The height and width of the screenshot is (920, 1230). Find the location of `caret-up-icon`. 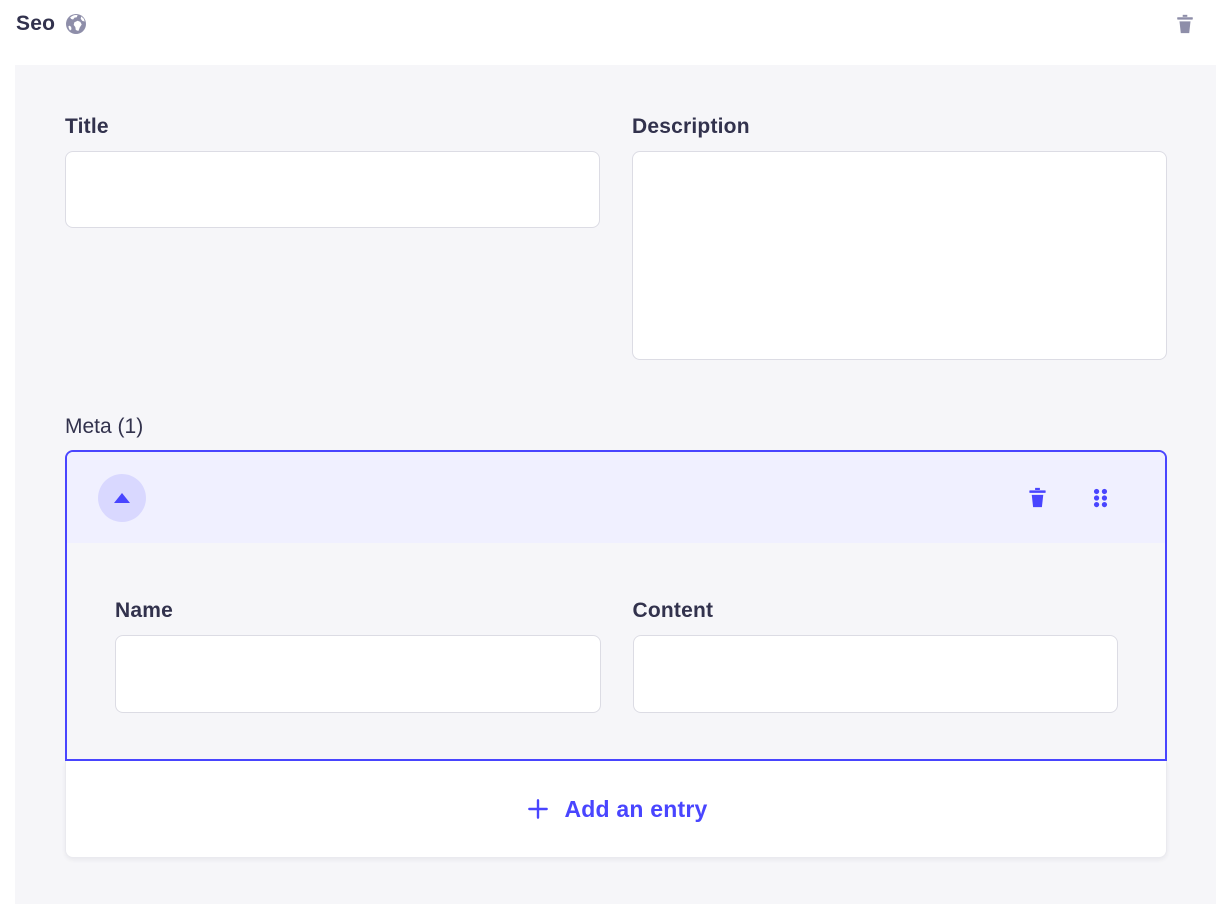

caret-up-icon is located at coordinates (122, 497).